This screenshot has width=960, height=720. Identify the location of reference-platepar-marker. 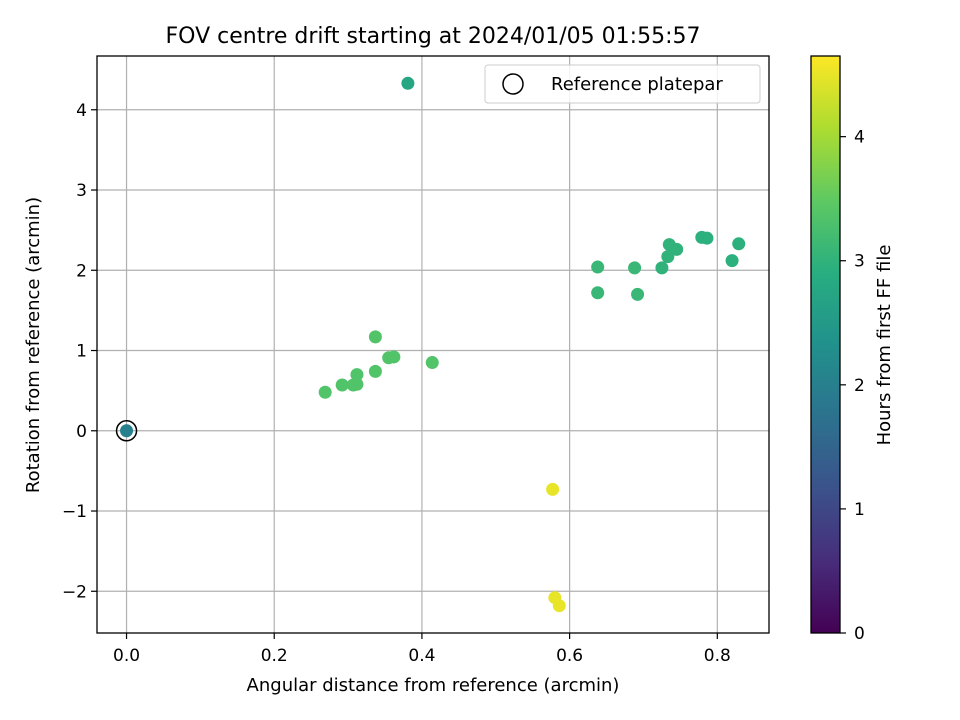
(126, 431).